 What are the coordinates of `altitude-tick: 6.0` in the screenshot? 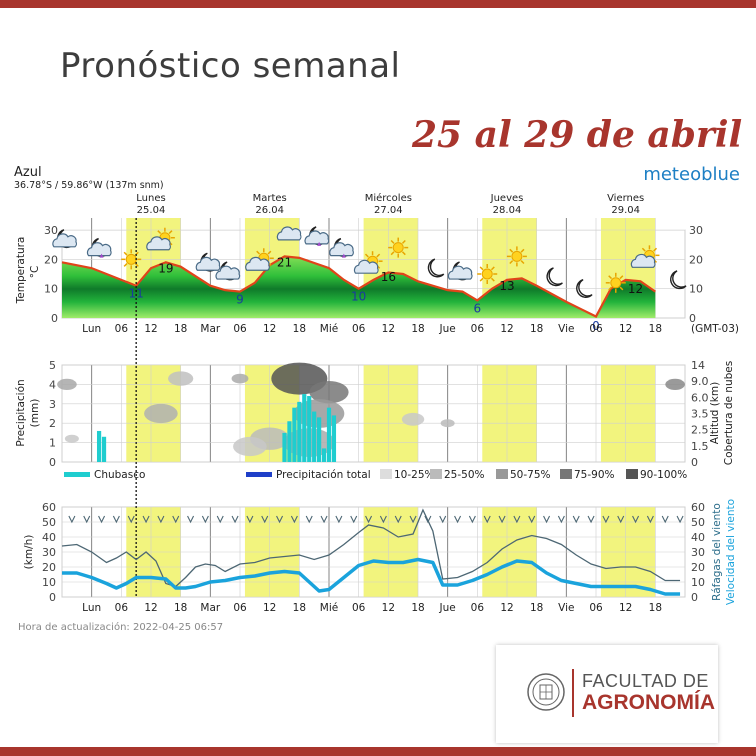 It's located at (700, 397).